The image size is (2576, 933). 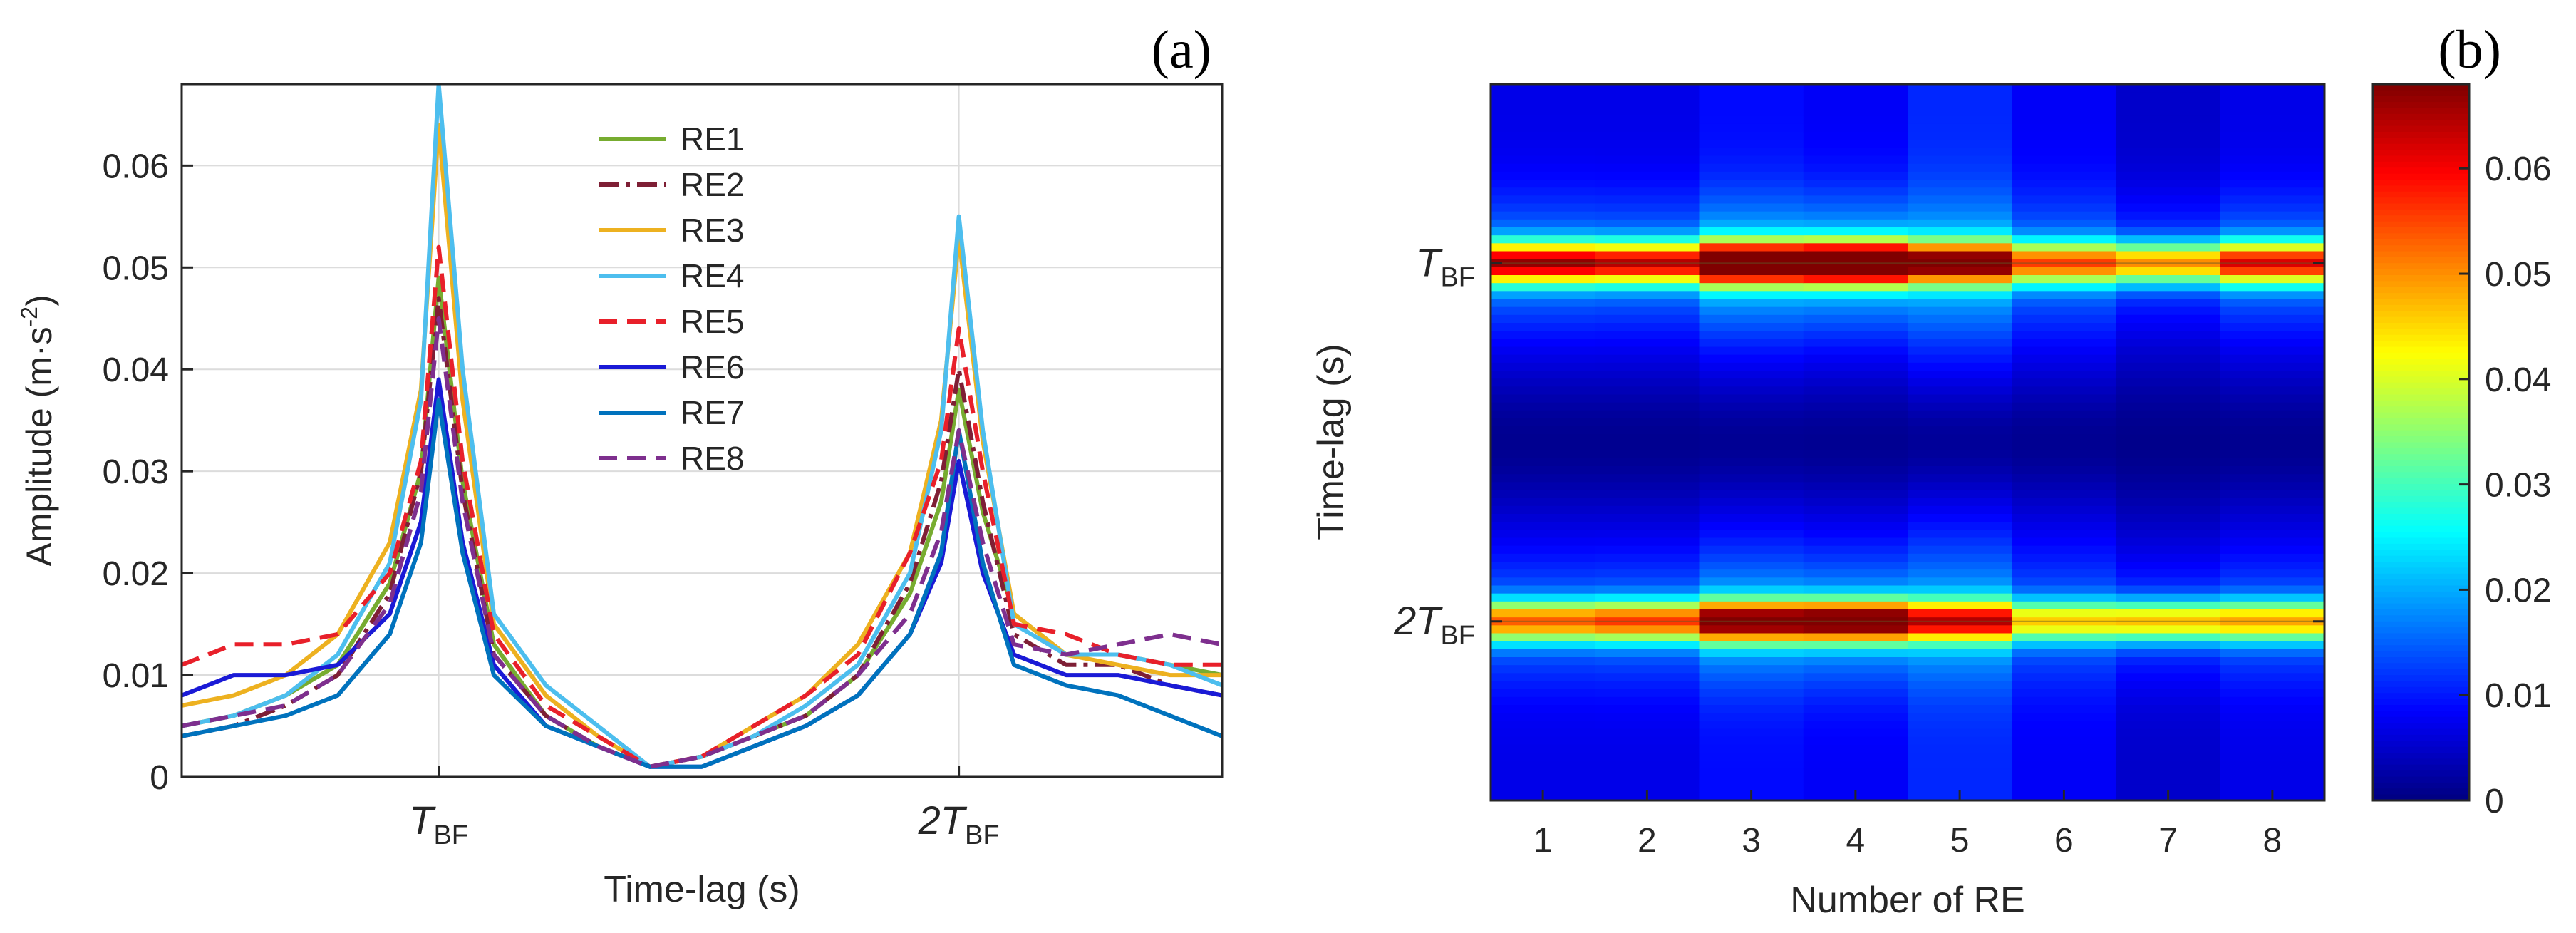 I want to click on y-tick-label: 0.02, so click(x=136, y=574).